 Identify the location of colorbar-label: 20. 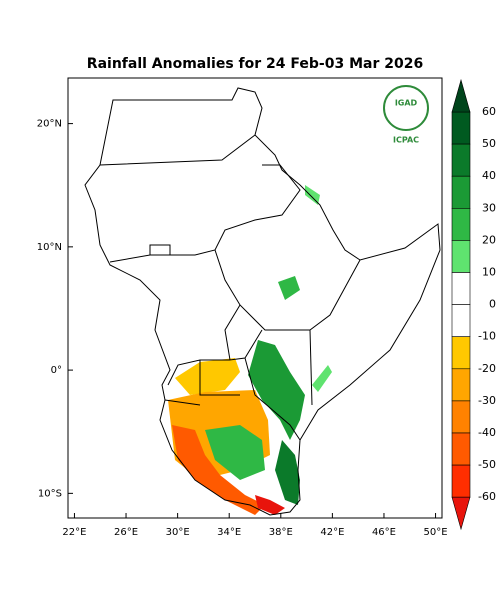
(489, 239).